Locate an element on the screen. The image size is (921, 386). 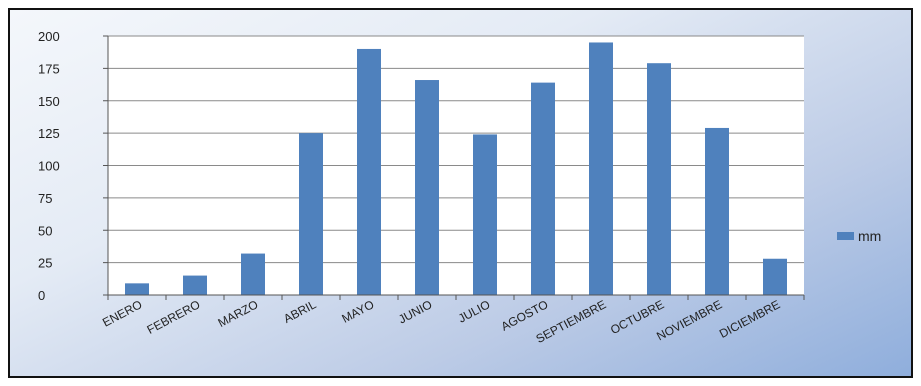
x-tick-label: JUNIO is located at coordinates (415, 311).